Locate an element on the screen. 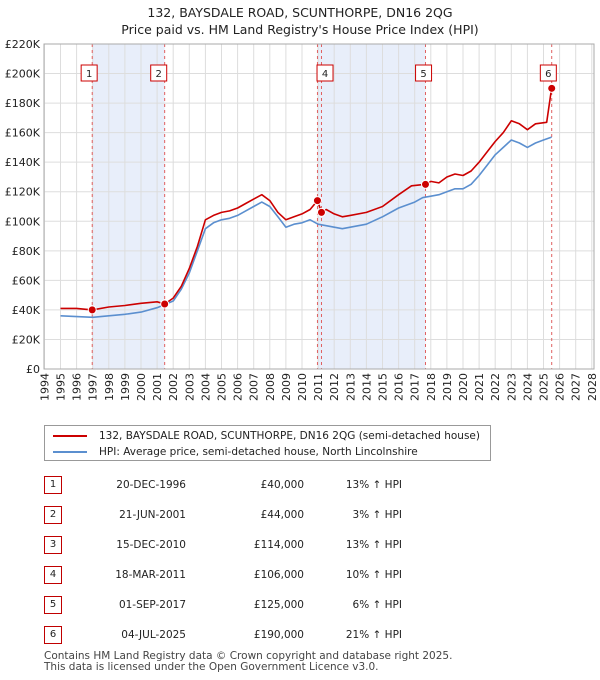 The height and width of the screenshot is (680, 600). x-tick-label: 2002 is located at coordinates (173, 387).